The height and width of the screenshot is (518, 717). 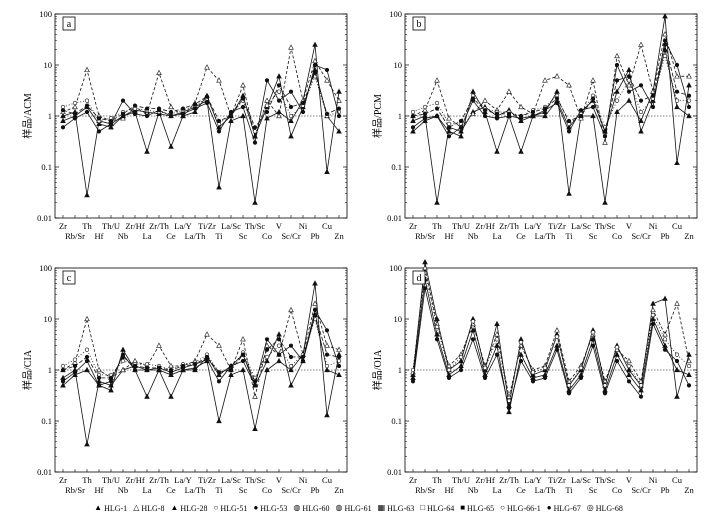 I want to click on legend-marker-icon: □, so click(x=423, y=507).